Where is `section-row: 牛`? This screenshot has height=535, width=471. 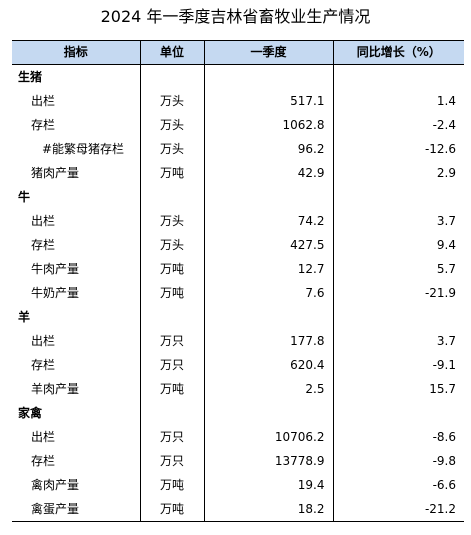
section-row: 牛 is located at coordinates (238, 197).